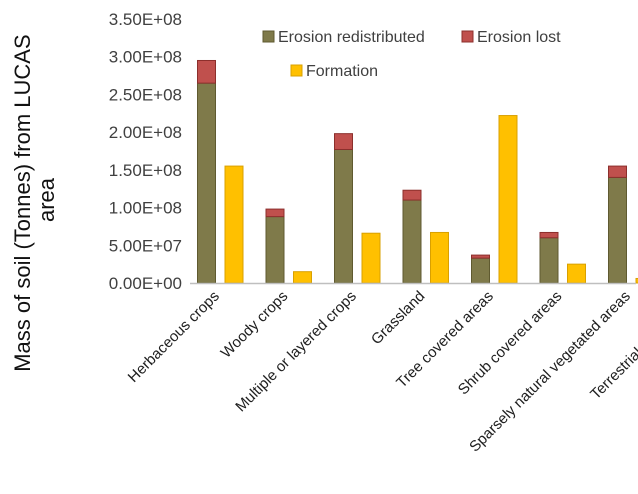  What do you see at coordinates (46, 199) in the screenshot?
I see `y-axis-title-line2: area` at bounding box center [46, 199].